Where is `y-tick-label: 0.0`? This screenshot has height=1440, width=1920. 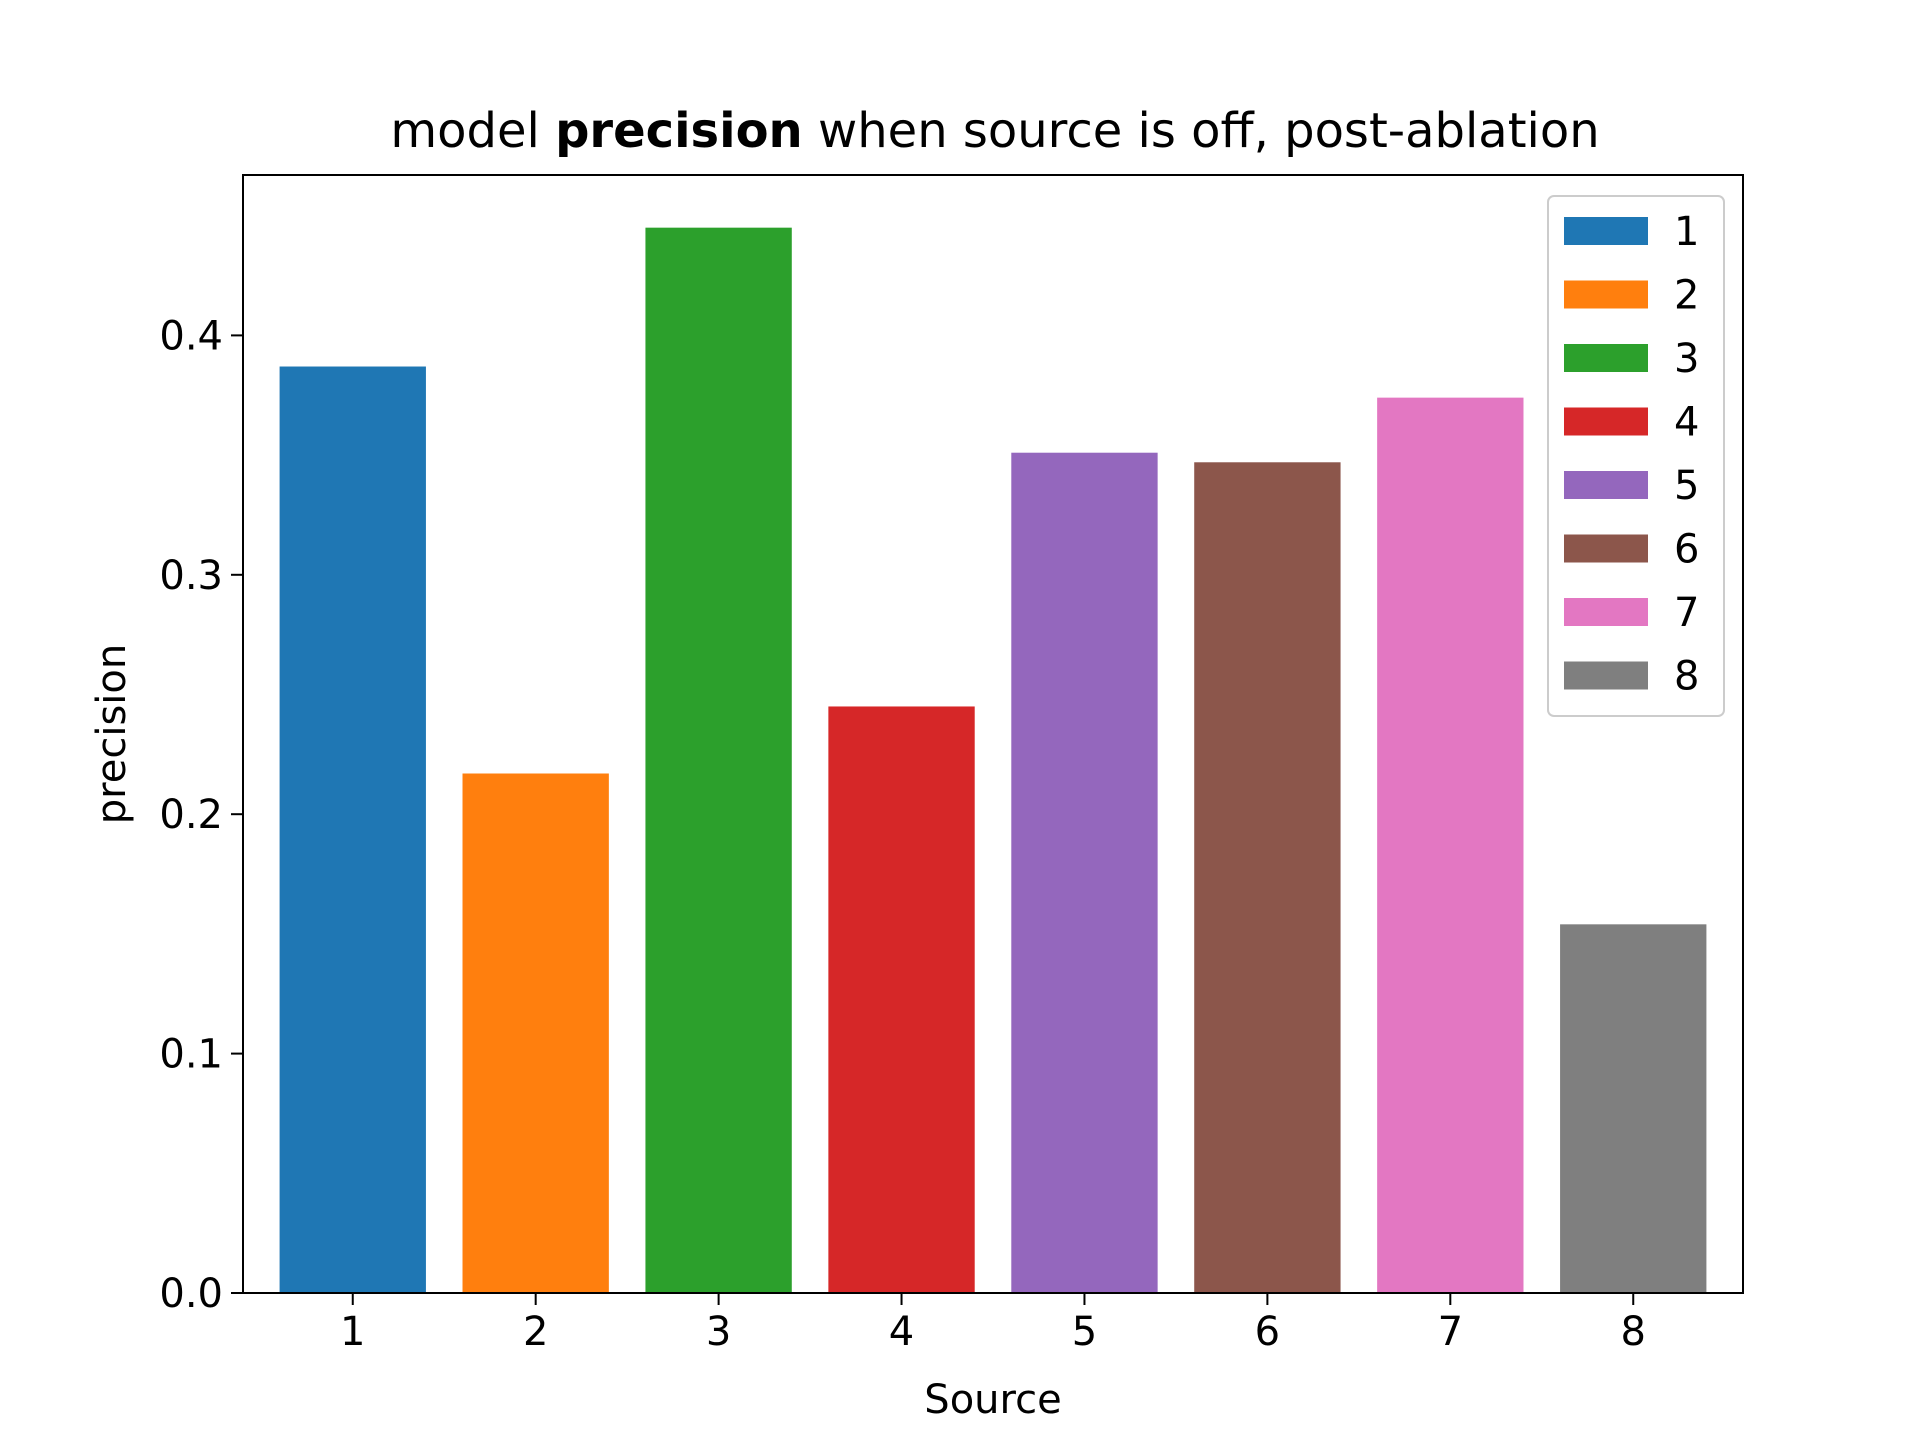
y-tick-label: 0.0 is located at coordinates (191, 1294).